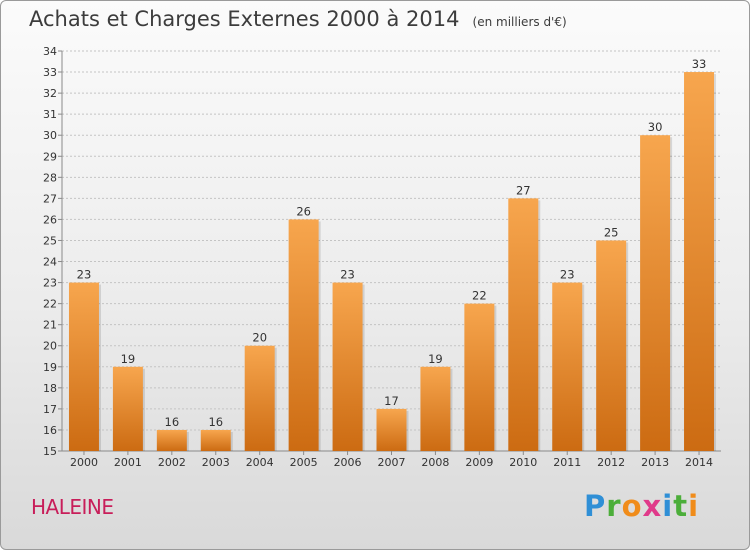 The image size is (750, 550). Describe the element at coordinates (391, 401) in the screenshot. I see `data-label: 17` at that location.